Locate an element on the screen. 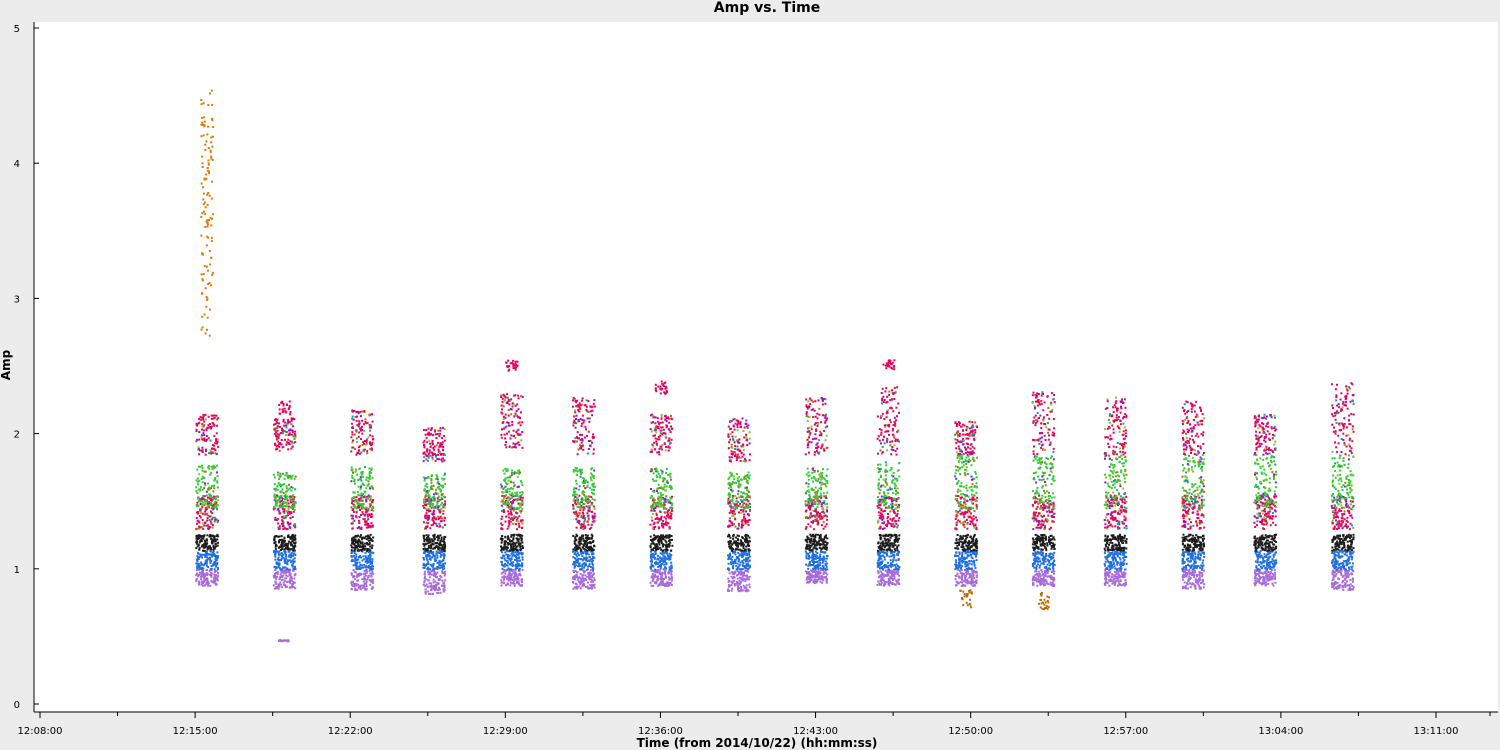 Image resolution: width=1500 pixels, height=750 pixels. x-tick-label: 13:11:00 is located at coordinates (1436, 731).